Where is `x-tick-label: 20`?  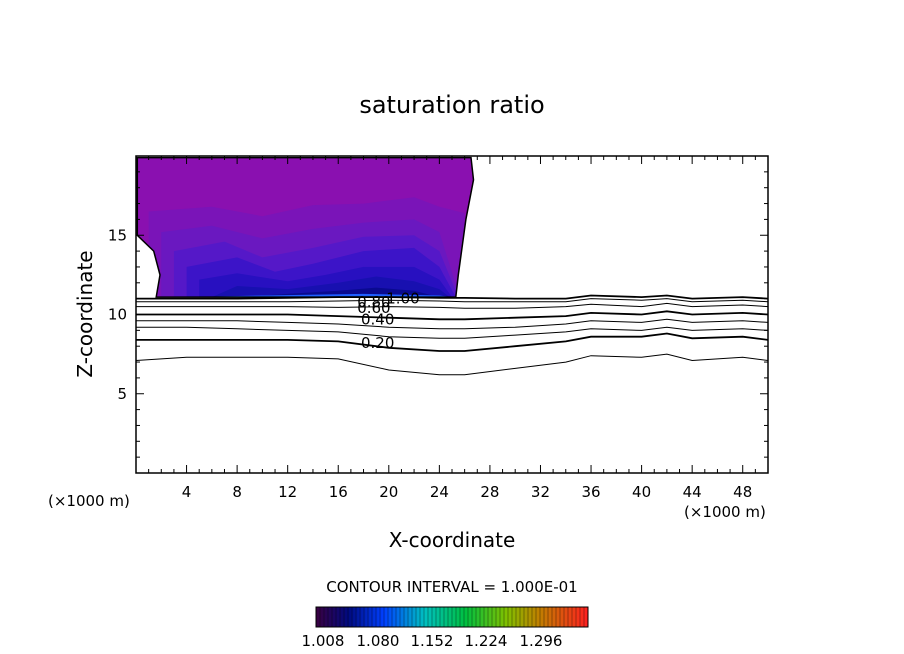
x-tick-label: 20 is located at coordinates (388, 492).